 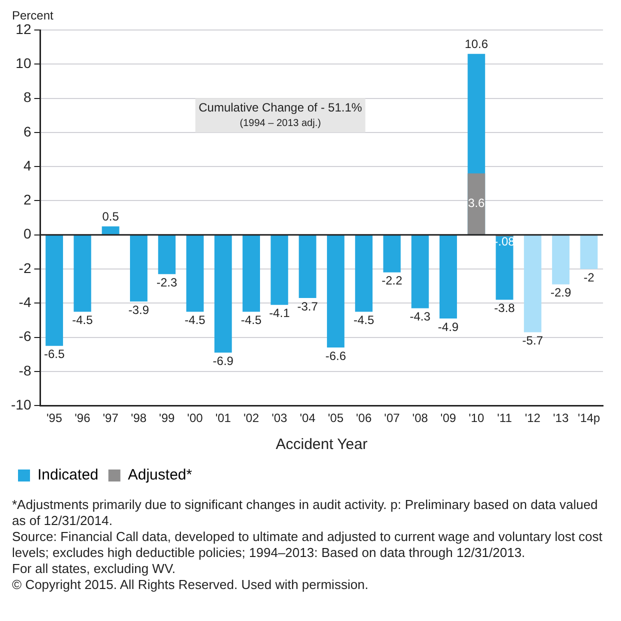 What do you see at coordinates (167, 418) in the screenshot?
I see `x-tick-label: '99` at bounding box center [167, 418].